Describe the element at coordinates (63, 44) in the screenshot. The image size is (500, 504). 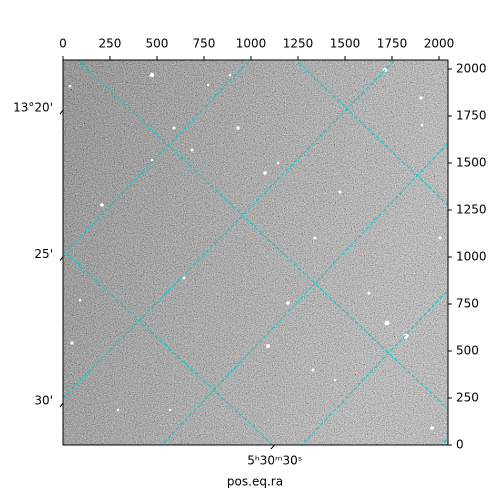
I see `x-tick-label: 0` at that location.